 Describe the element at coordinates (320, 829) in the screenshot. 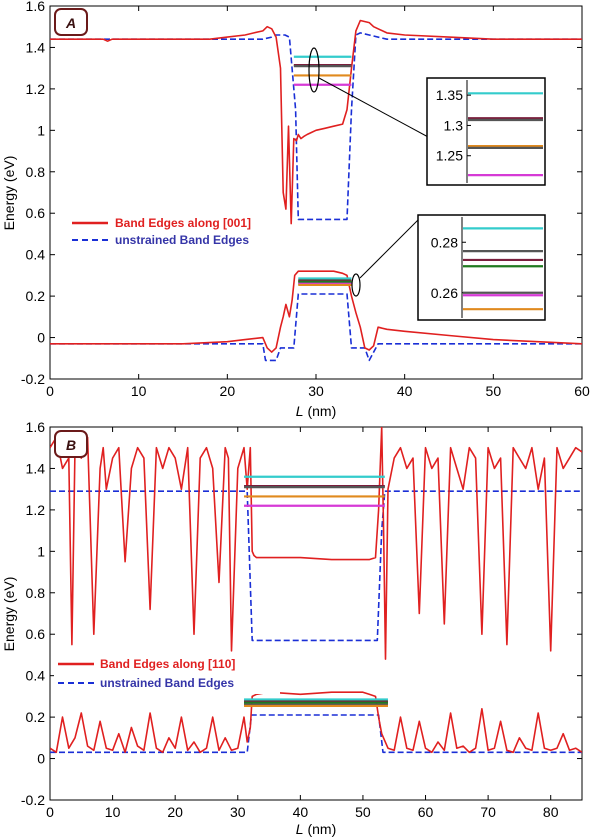

I see `panel-b-xlabel-unit: (nm)` at that location.